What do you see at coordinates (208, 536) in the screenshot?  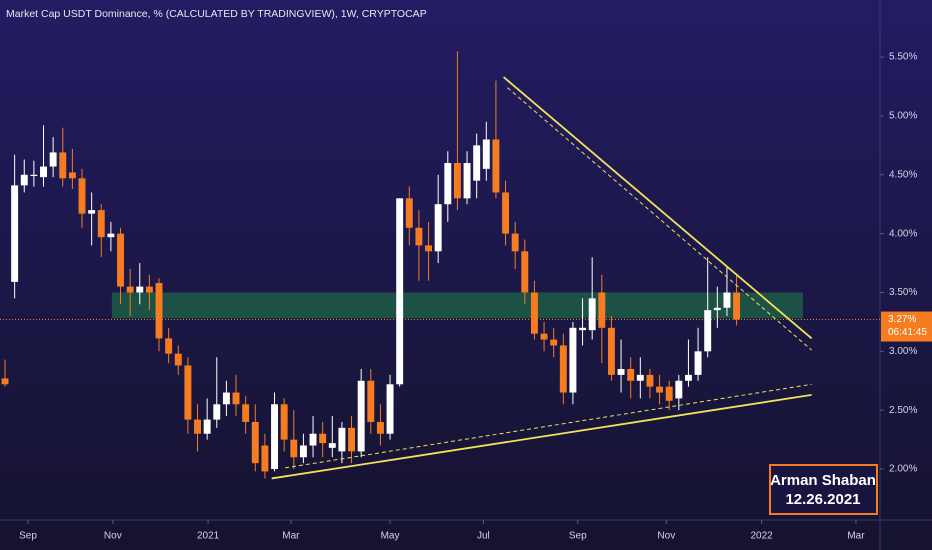 I see `x-tick-label: 2021` at bounding box center [208, 536].